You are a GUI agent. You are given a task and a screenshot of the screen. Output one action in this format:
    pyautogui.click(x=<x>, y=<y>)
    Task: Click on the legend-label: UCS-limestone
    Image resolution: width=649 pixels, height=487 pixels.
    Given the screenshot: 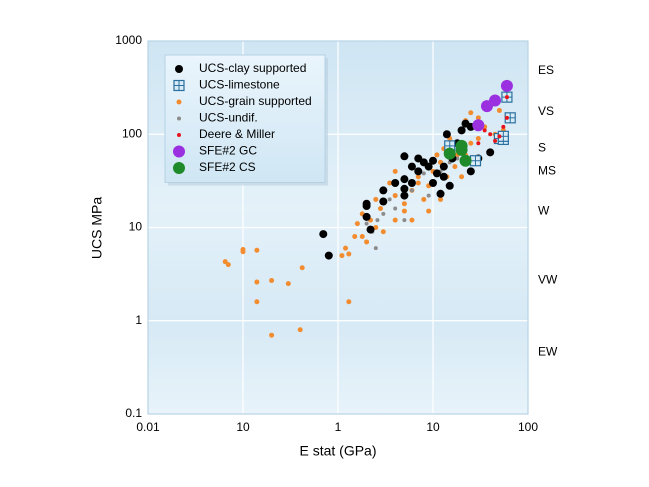 What is the action you would take?
    pyautogui.click(x=239, y=85)
    